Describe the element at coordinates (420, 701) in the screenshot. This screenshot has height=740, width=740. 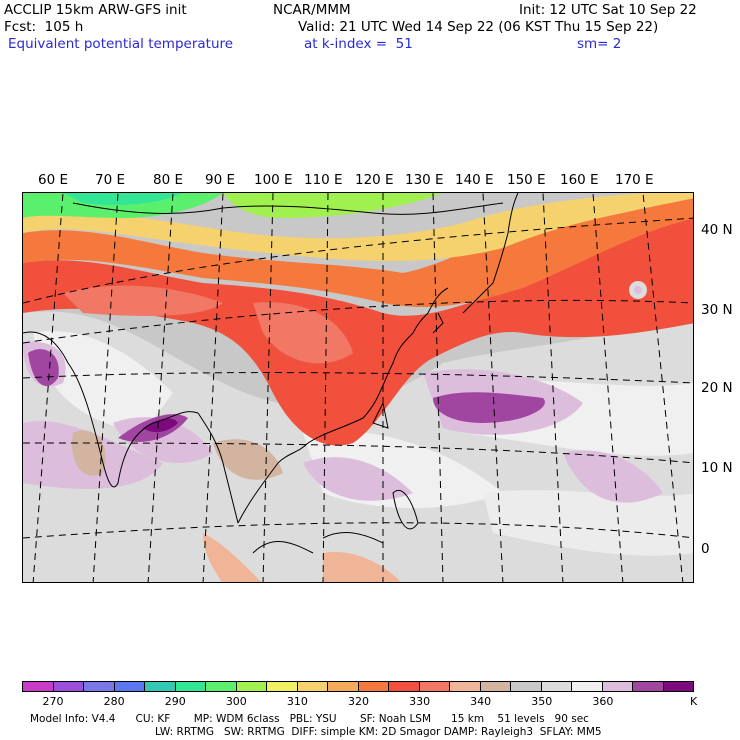
I see `colorbar-label: 330` at that location.